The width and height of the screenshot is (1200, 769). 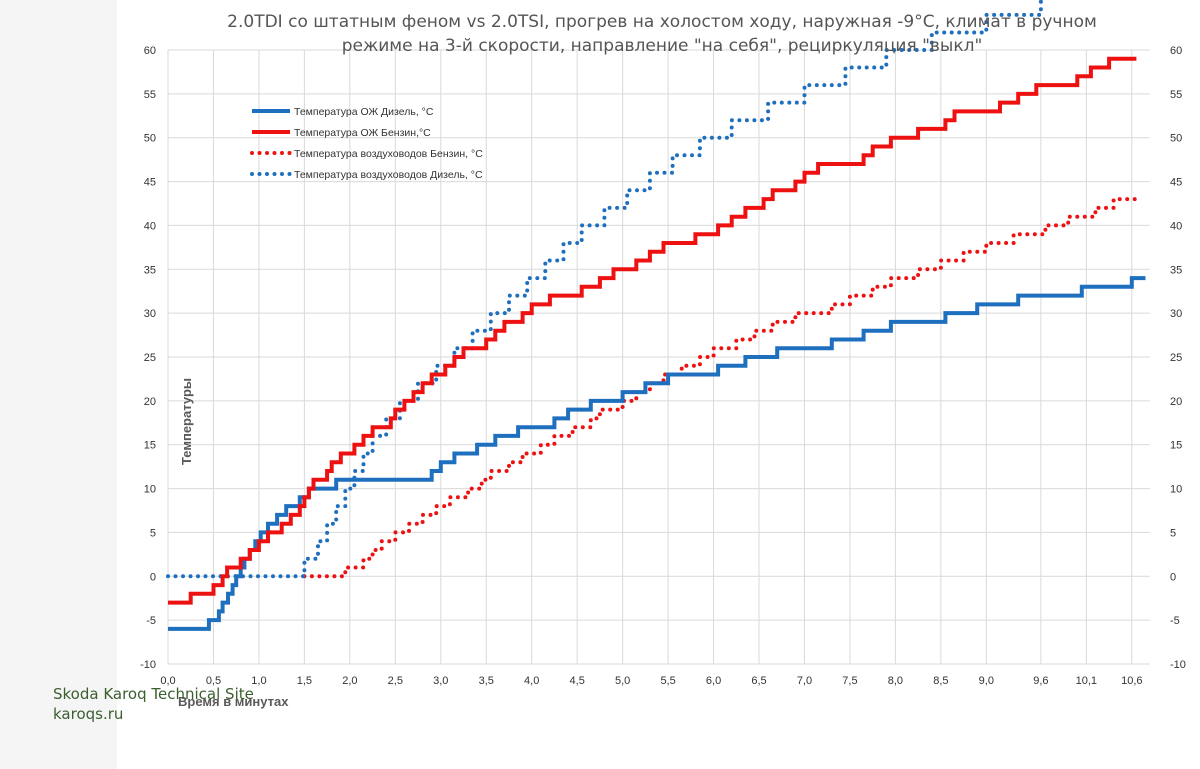 What do you see at coordinates (186, 421) in the screenshot?
I see `y-axis-label: Температуры` at bounding box center [186, 421].